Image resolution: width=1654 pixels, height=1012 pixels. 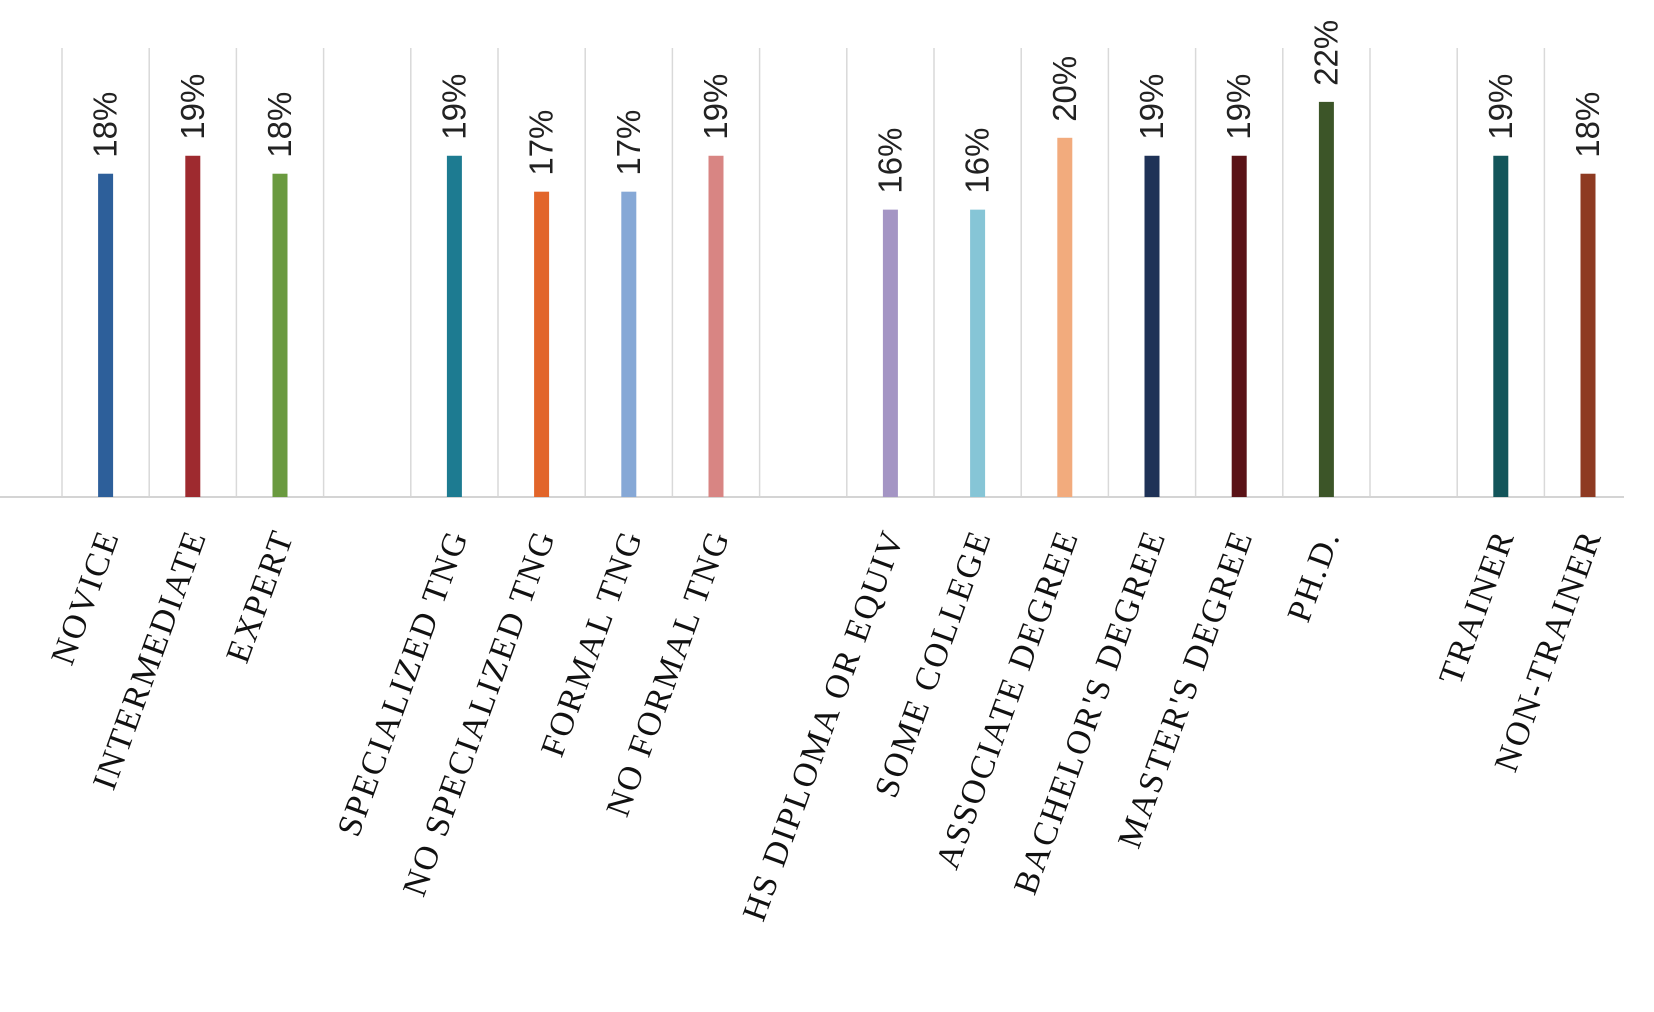 I want to click on category-label: EXPERT, so click(x=260, y=596).